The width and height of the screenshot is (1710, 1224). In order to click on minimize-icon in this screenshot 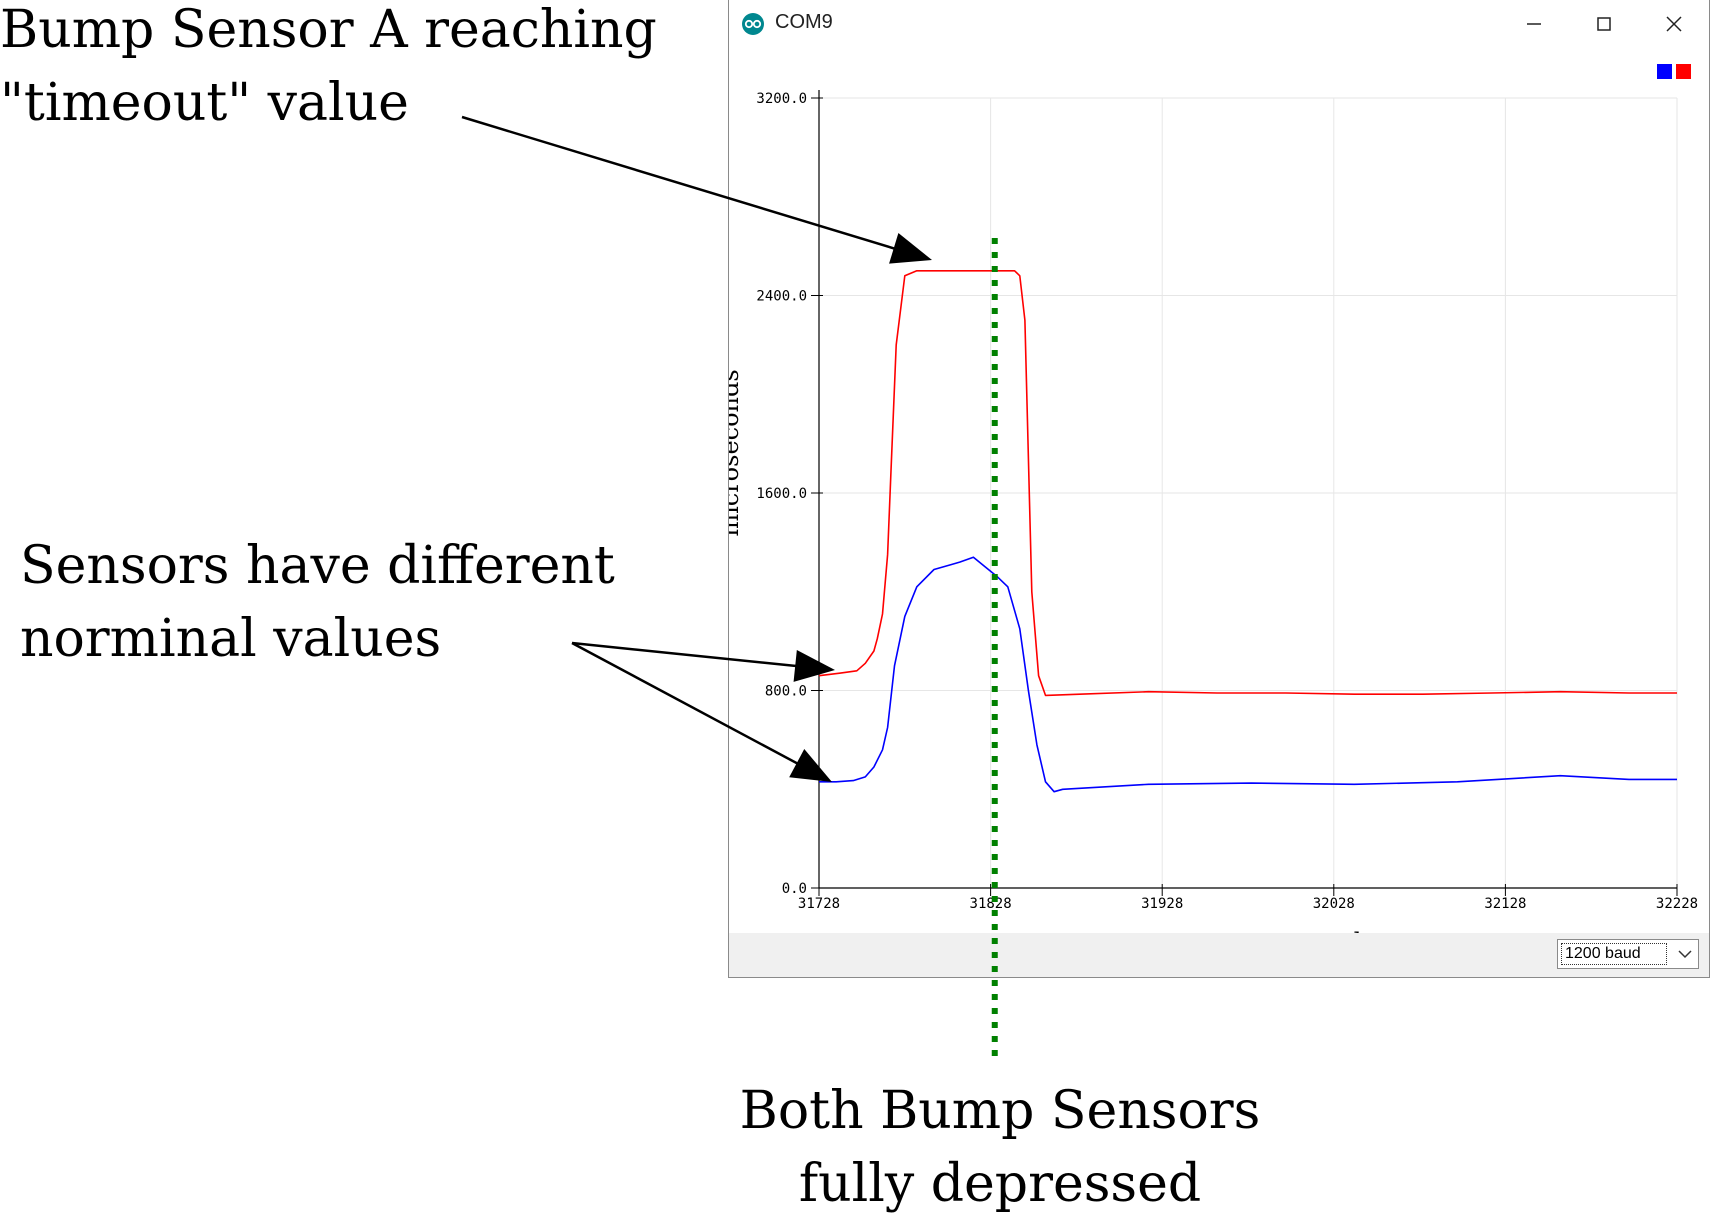, I will do `click(1534, 24)`.